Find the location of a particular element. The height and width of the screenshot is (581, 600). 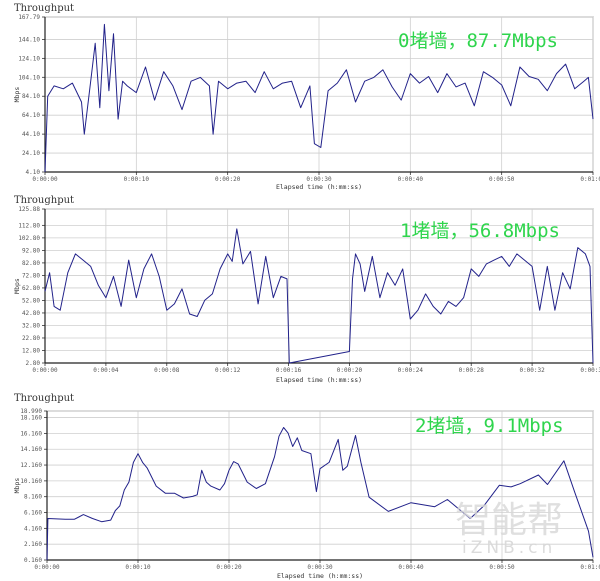

chart-annotation: 1堵墙，56.8Mbps is located at coordinates (480, 231).